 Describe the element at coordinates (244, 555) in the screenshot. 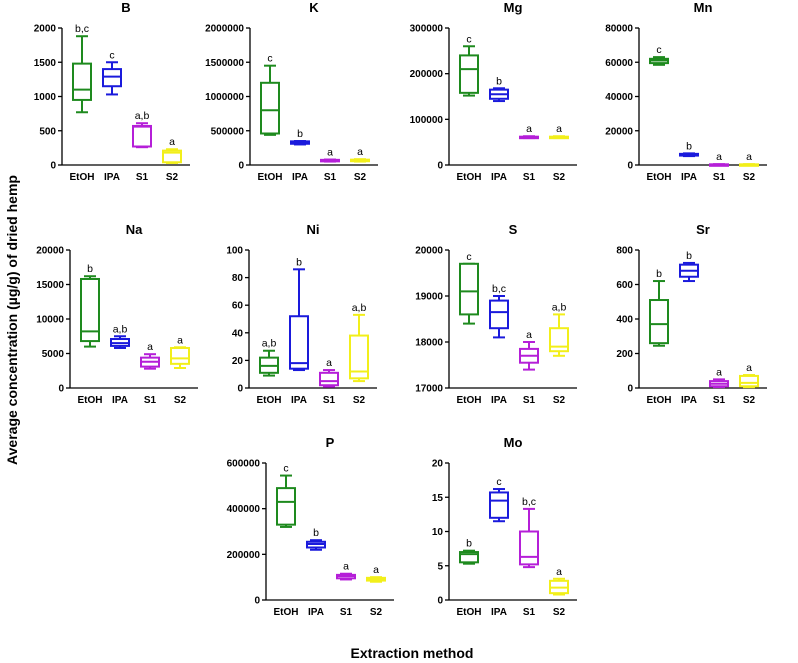

I see `y-tick-label: 200000` at that location.